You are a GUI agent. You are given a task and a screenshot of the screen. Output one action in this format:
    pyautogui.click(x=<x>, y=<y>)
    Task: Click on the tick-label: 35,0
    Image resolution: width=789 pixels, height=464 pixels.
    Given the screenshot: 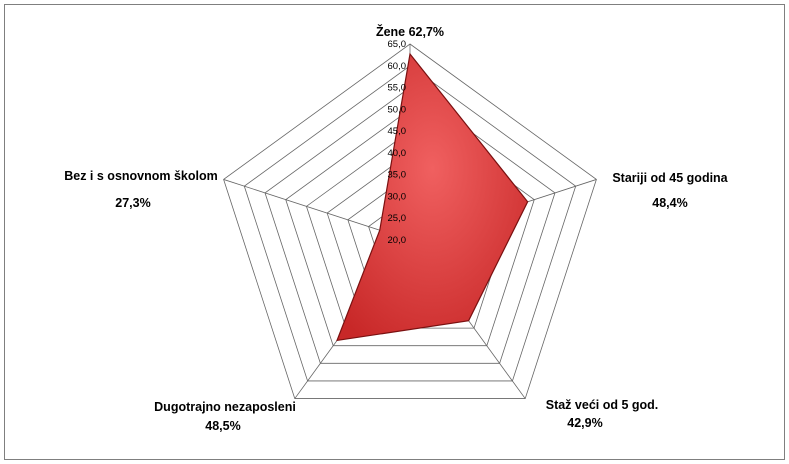 What is the action you would take?
    pyautogui.click(x=397, y=175)
    